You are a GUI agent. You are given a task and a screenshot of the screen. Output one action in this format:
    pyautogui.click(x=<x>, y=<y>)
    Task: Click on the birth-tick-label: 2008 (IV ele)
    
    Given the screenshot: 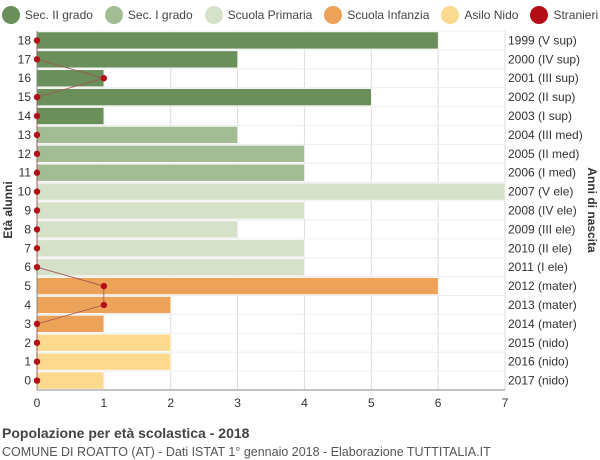 What is the action you would take?
    pyautogui.click(x=542, y=211)
    